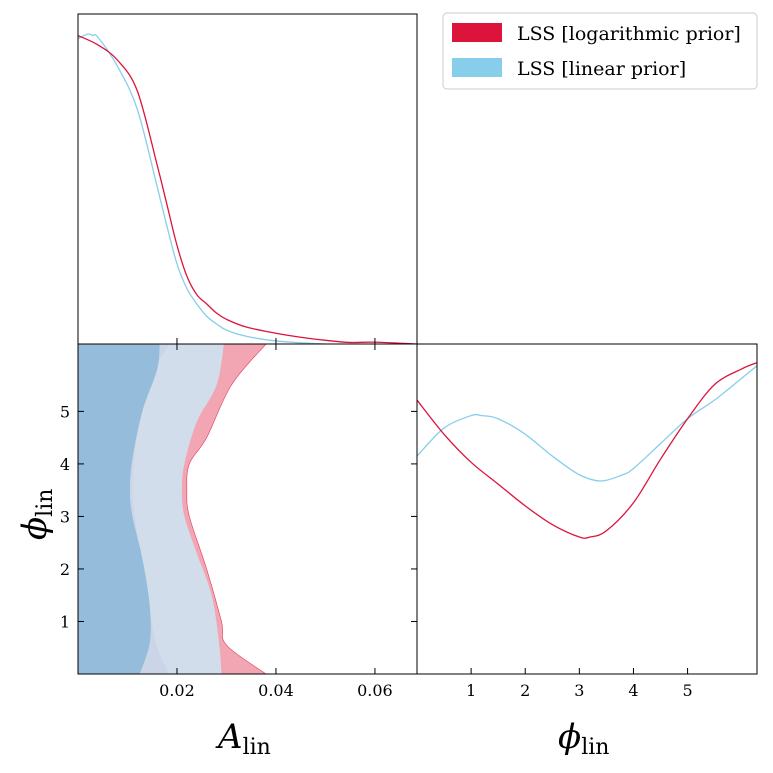 Image resolution: width=773 pixels, height=773 pixels. Describe the element at coordinates (65, 516) in the screenshot. I see `tick-label-phi-lin-y: 3` at that location.